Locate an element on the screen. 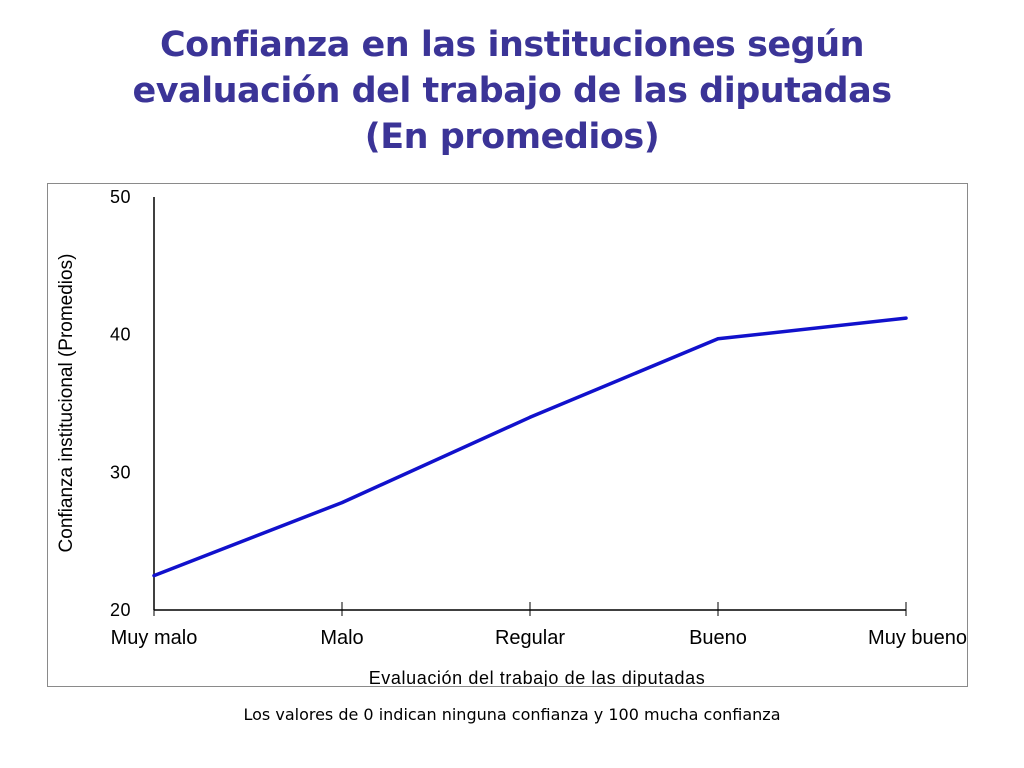 This screenshot has width=1024, height=768. title-line-3: (En promedios) is located at coordinates (512, 137).